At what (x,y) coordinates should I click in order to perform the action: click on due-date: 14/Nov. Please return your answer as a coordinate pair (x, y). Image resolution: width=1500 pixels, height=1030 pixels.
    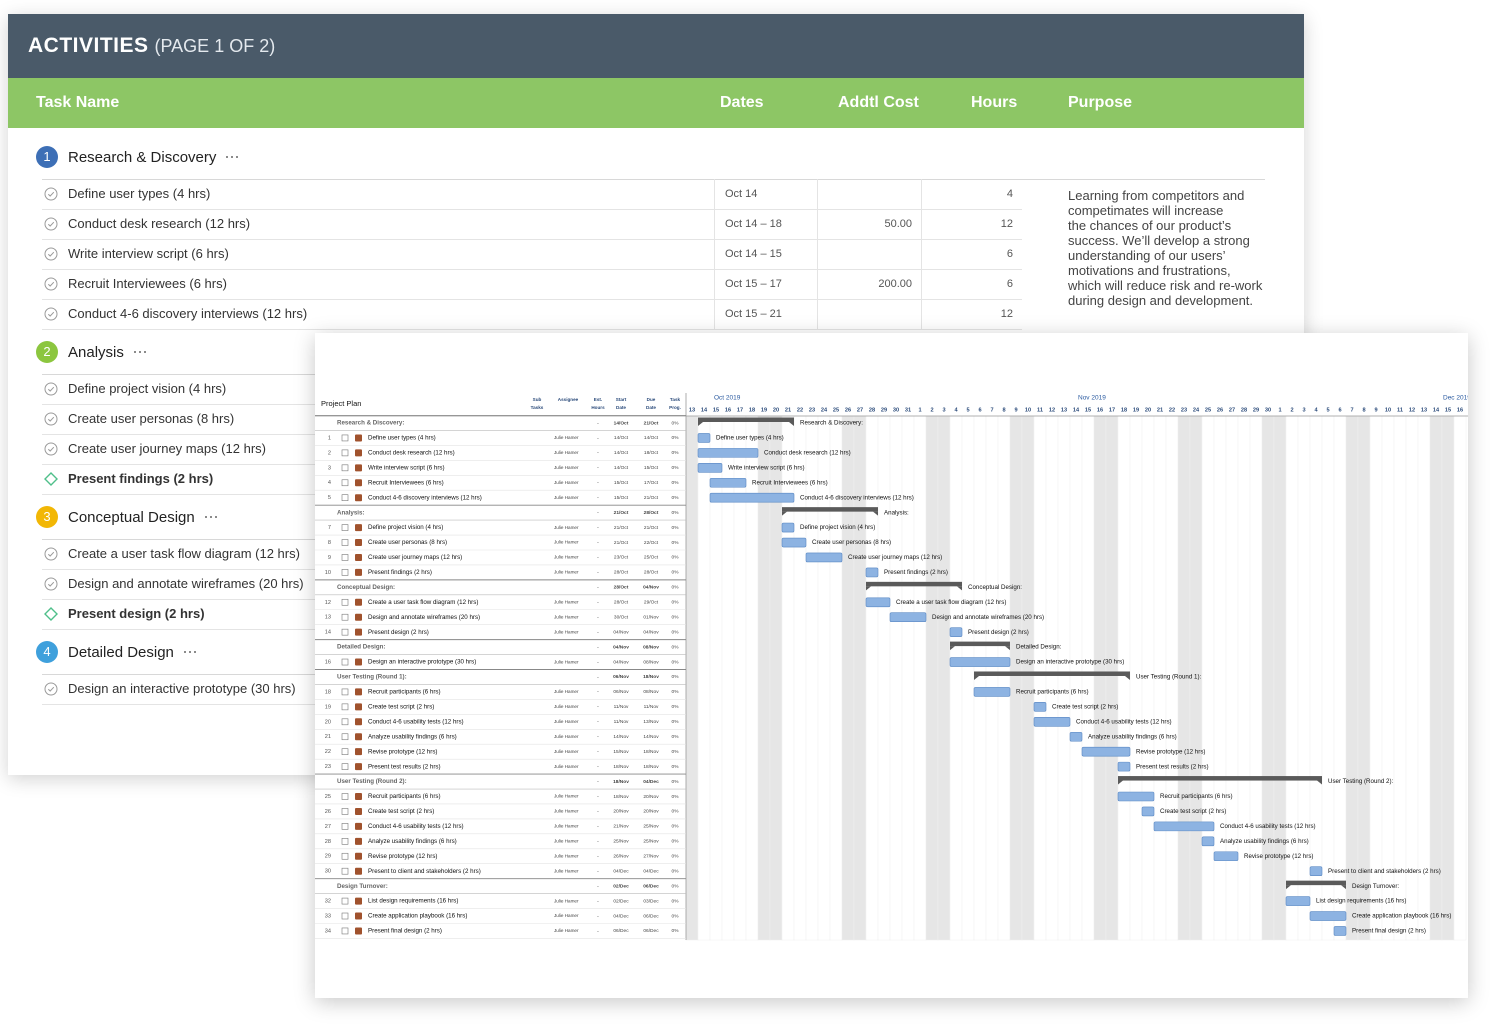
    Looking at the image, I should click on (651, 737).